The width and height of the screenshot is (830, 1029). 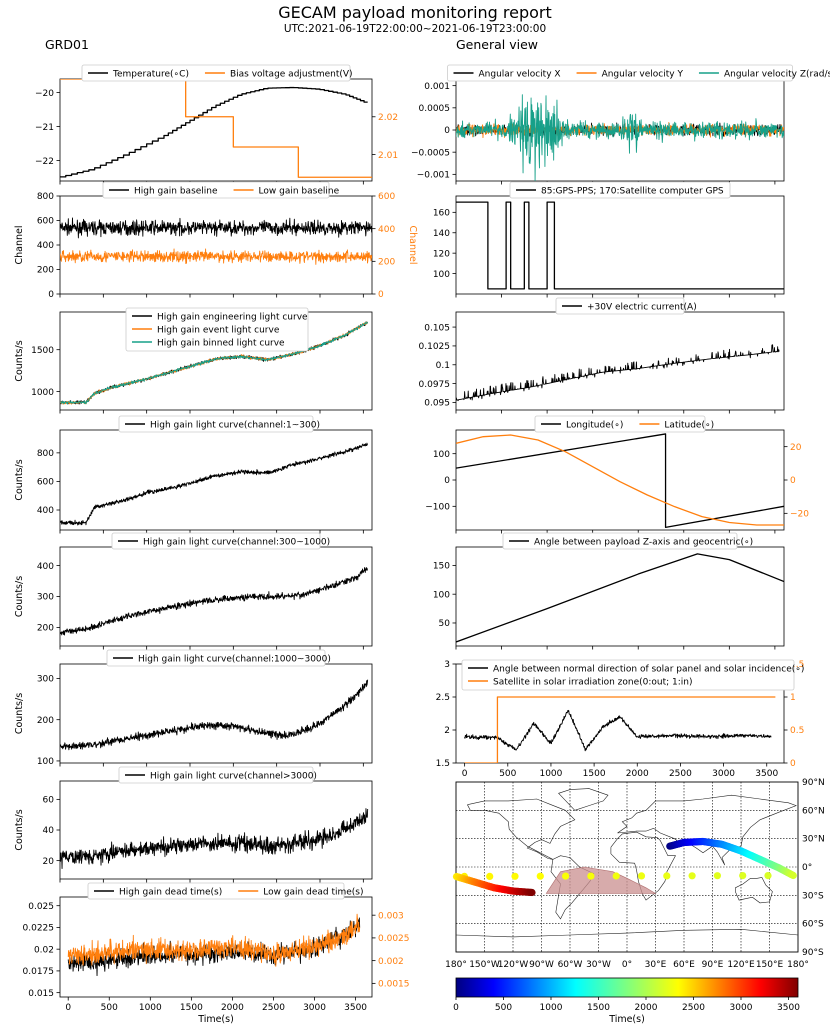 I want to click on y-tick-label: 300, so click(x=45, y=598).